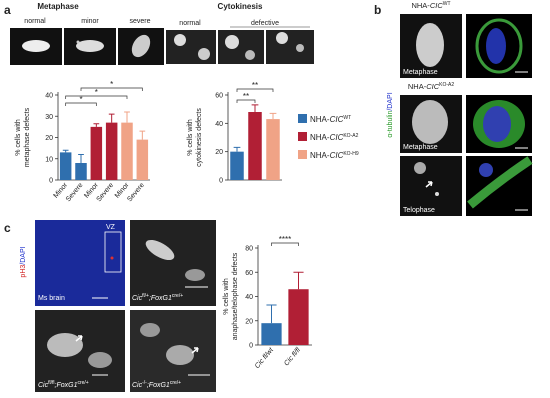  I want to click on panel-label: c, so click(7, 228).